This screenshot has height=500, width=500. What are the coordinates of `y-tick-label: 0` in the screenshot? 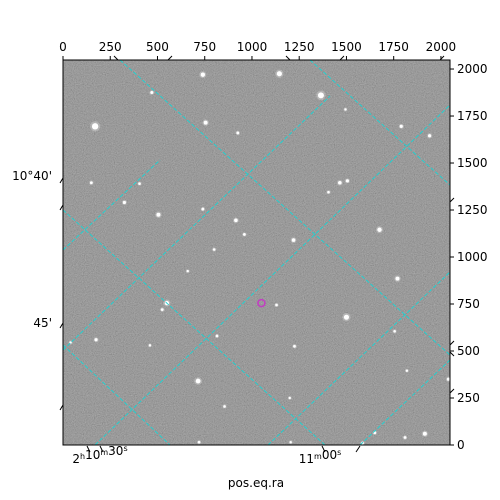 It's located at (461, 445).